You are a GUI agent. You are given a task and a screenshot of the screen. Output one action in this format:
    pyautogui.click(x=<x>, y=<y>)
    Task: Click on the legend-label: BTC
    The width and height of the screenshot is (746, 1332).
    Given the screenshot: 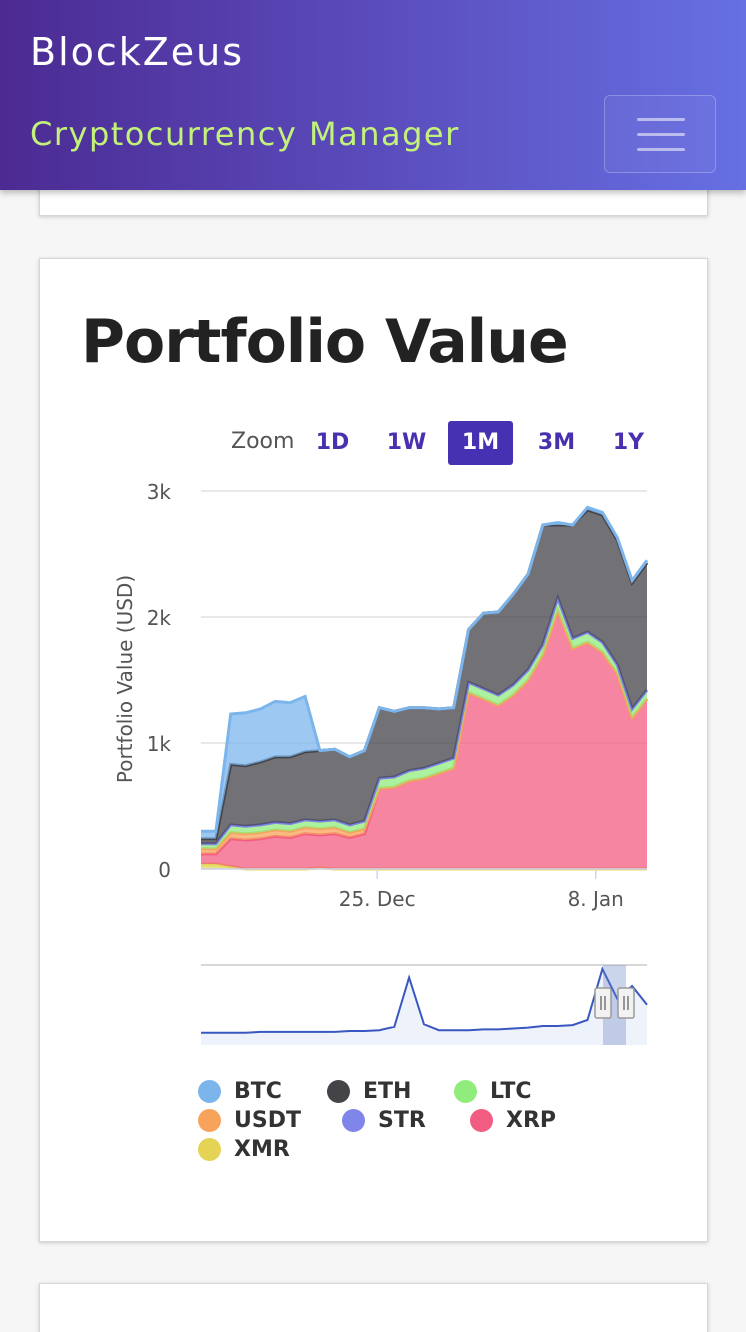 What is the action you would take?
    pyautogui.click(x=258, y=1091)
    